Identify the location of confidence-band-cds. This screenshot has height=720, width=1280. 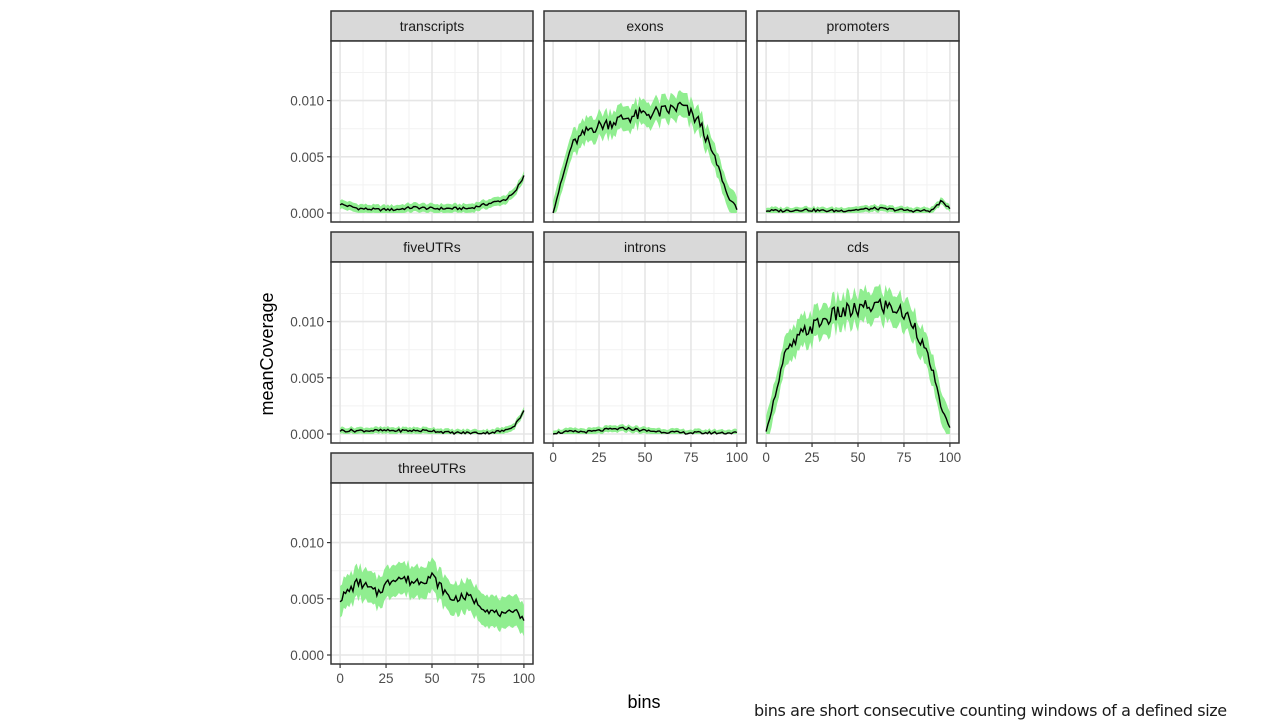
(858, 358).